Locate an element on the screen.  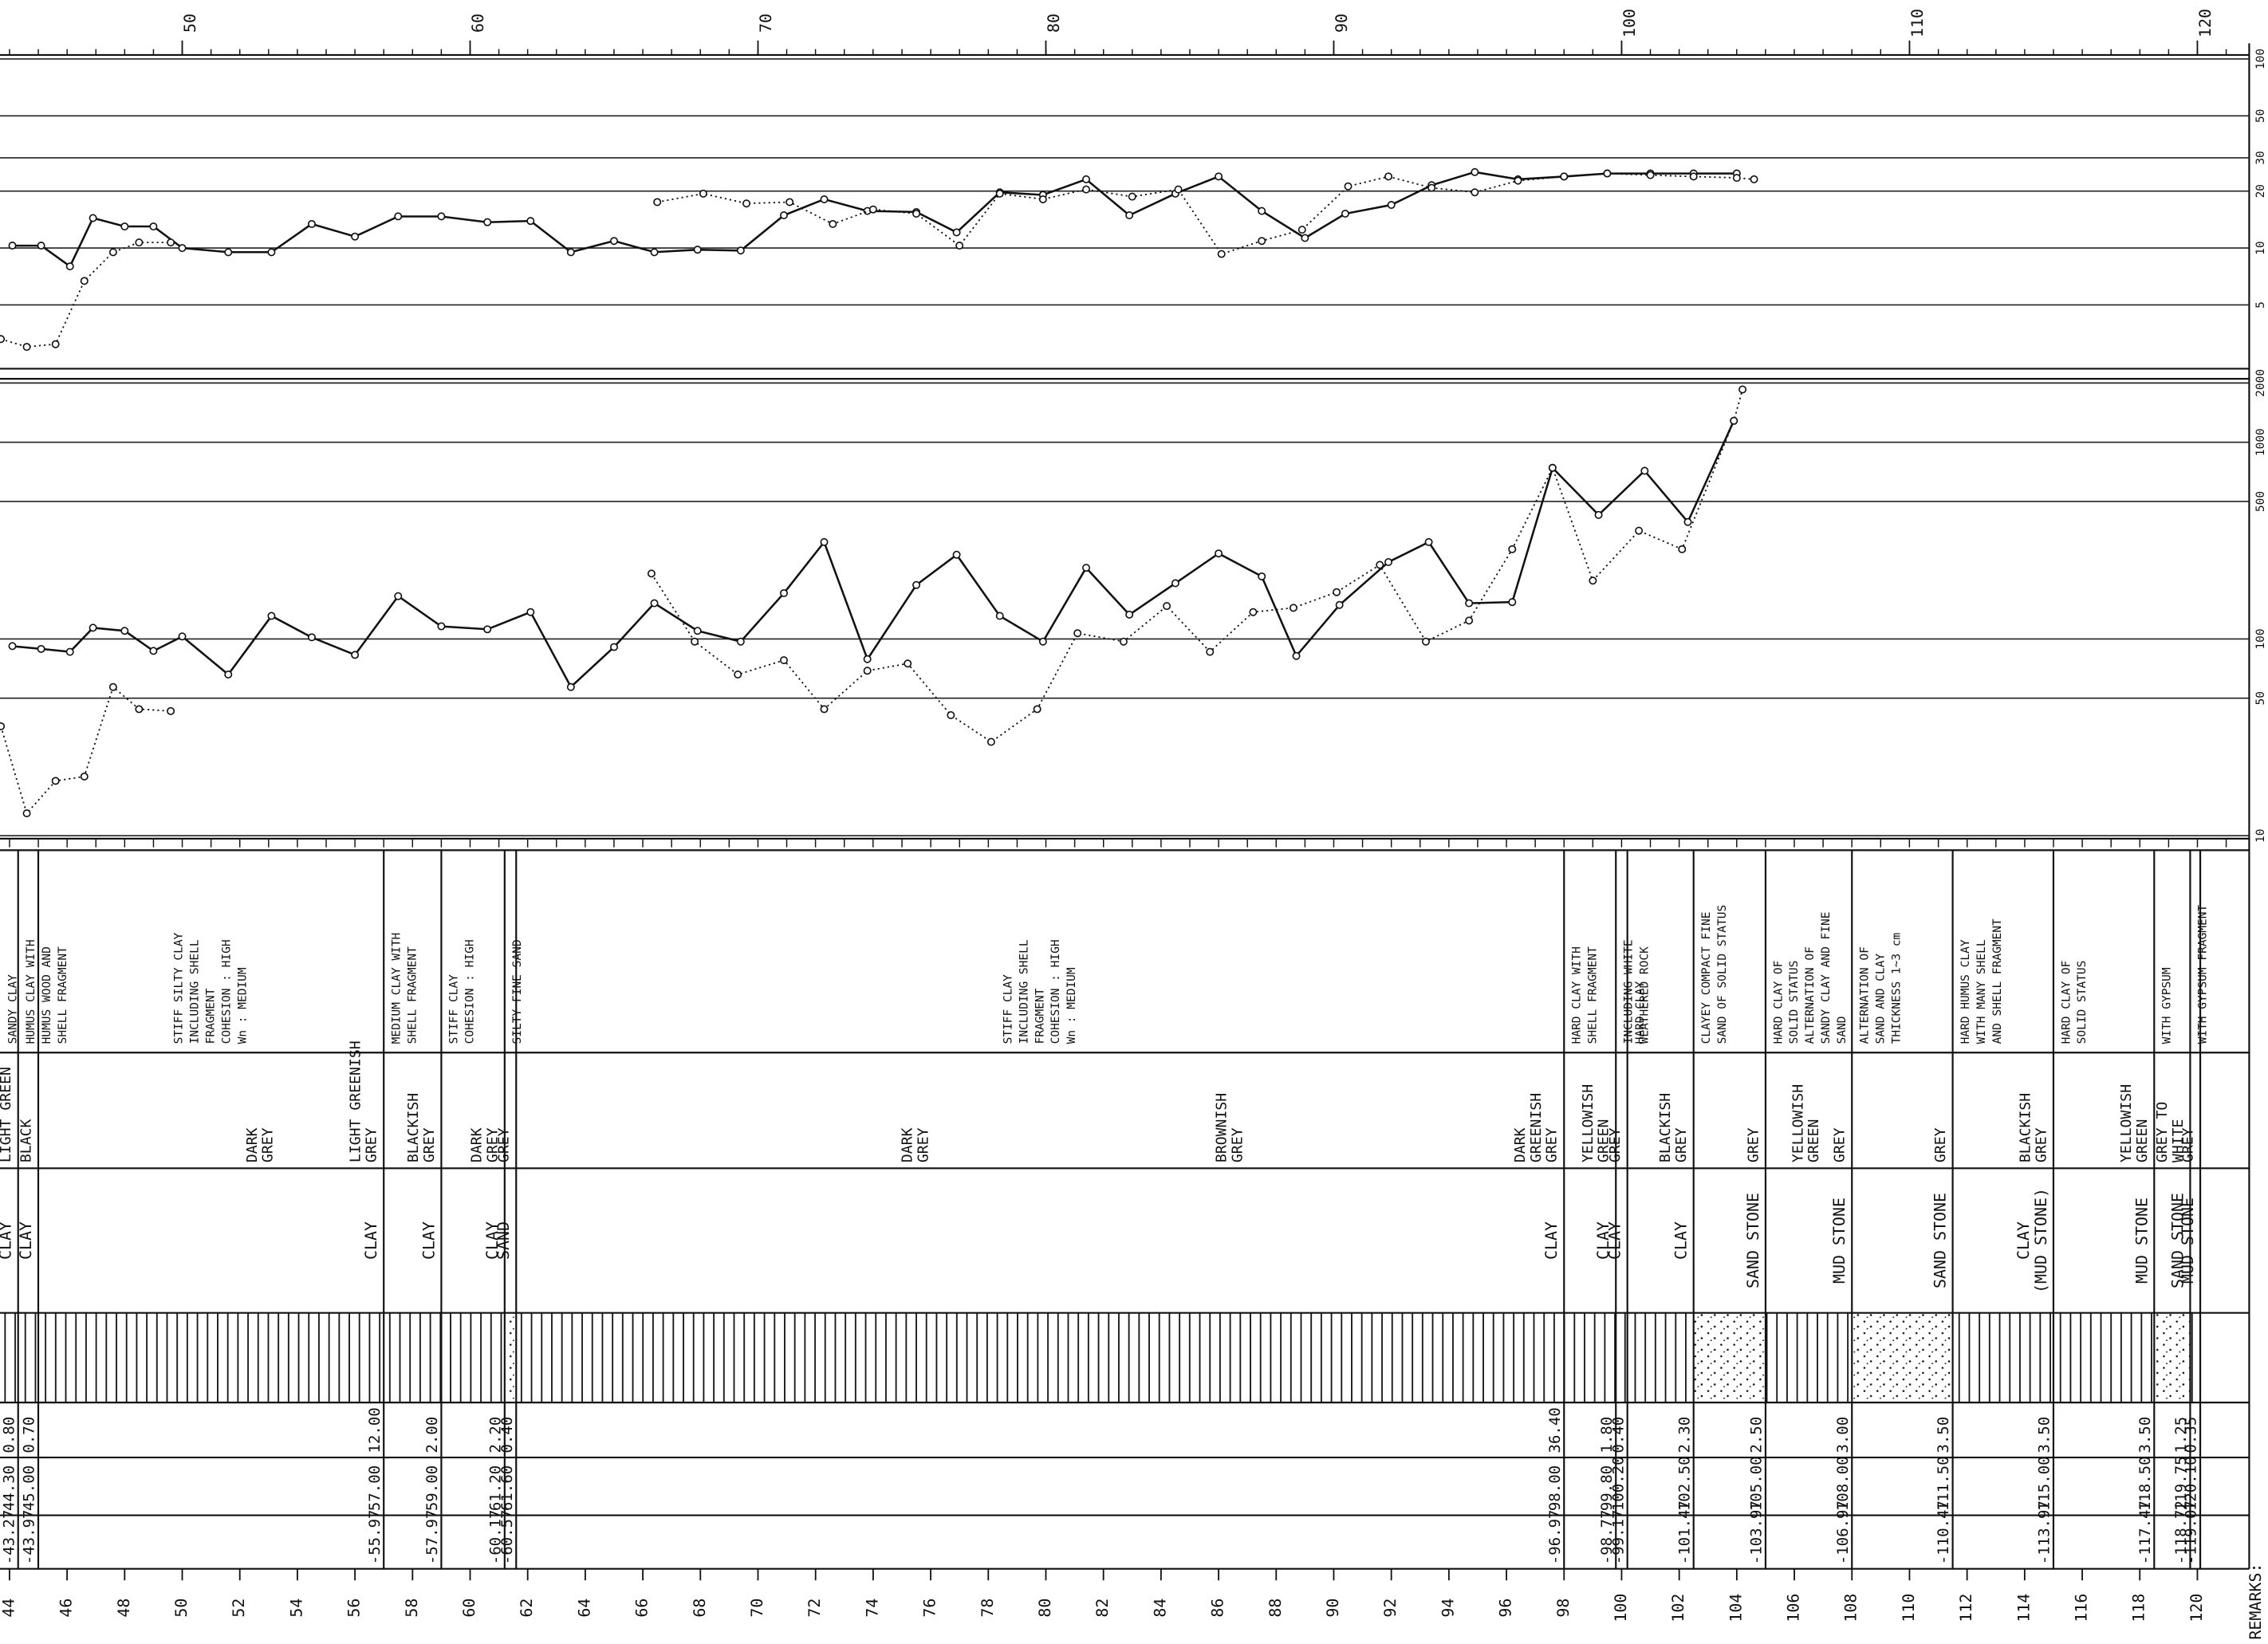
layer-color: BROWNISH is located at coordinates (1222, 1127).